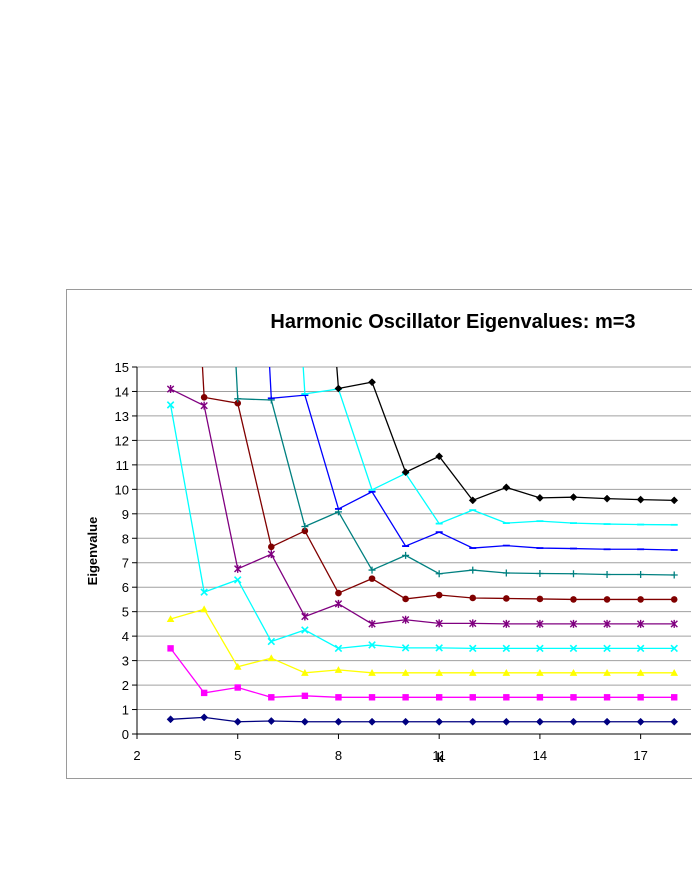 This screenshot has width=692, height=896. Describe the element at coordinates (123, 465) in the screenshot. I see `y-tick-label: 11` at that location.